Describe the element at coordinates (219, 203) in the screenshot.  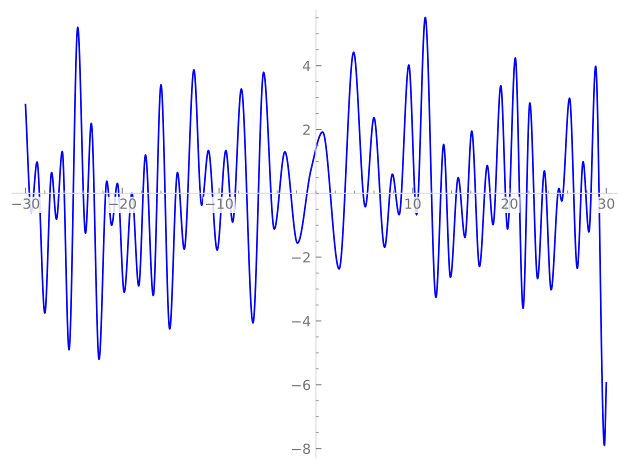
I see `x-tick-label: −10` at that location.